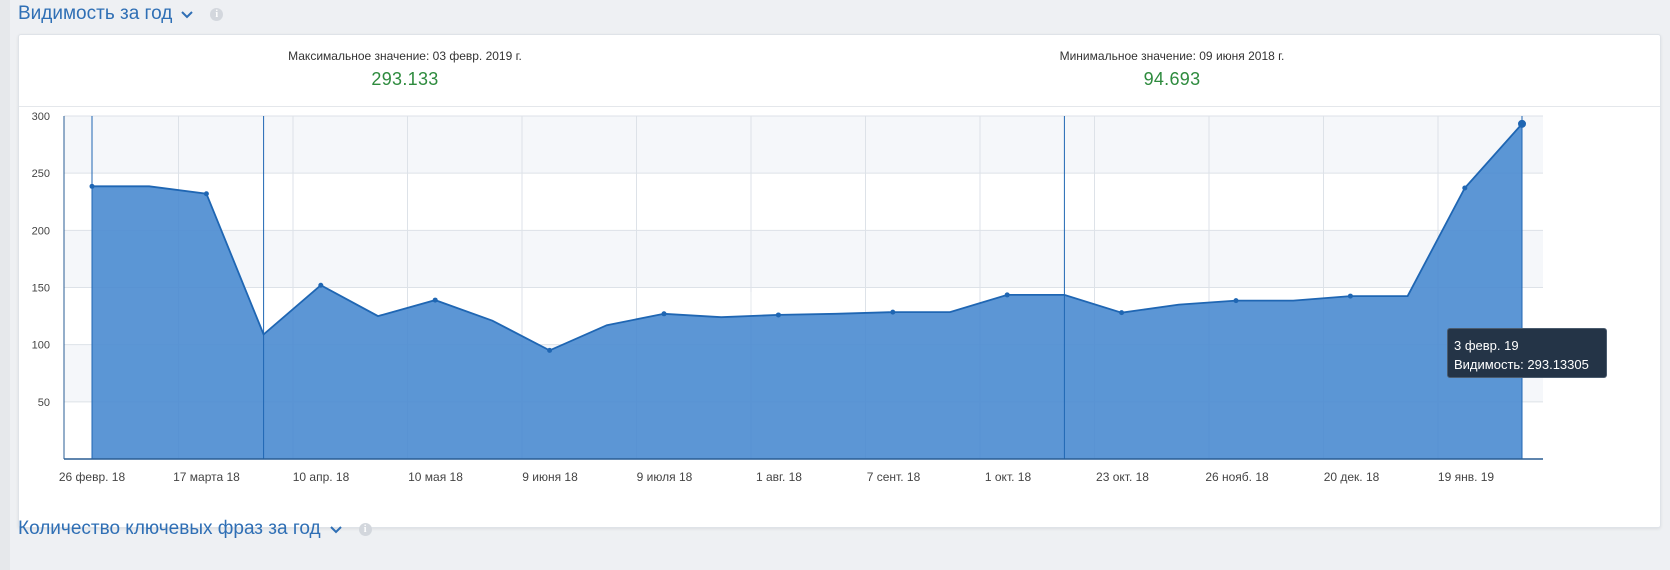 This screenshot has height=570, width=1670. What do you see at coordinates (1466, 477) in the screenshot?
I see `x-tick-label: 19 янв. 19` at bounding box center [1466, 477].